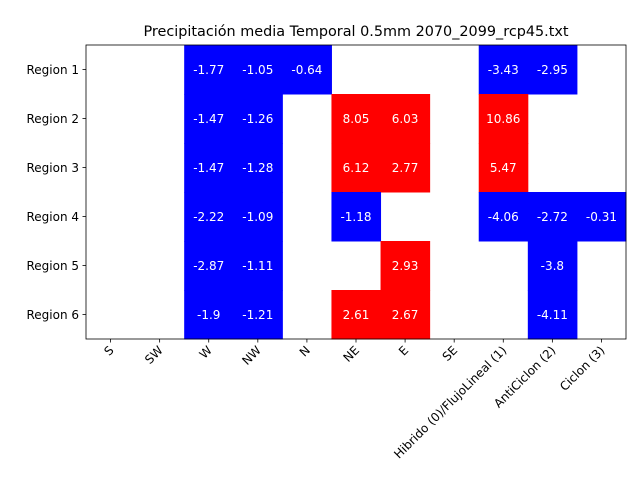  I want to click on x-tick-label: E, so click(403, 350).